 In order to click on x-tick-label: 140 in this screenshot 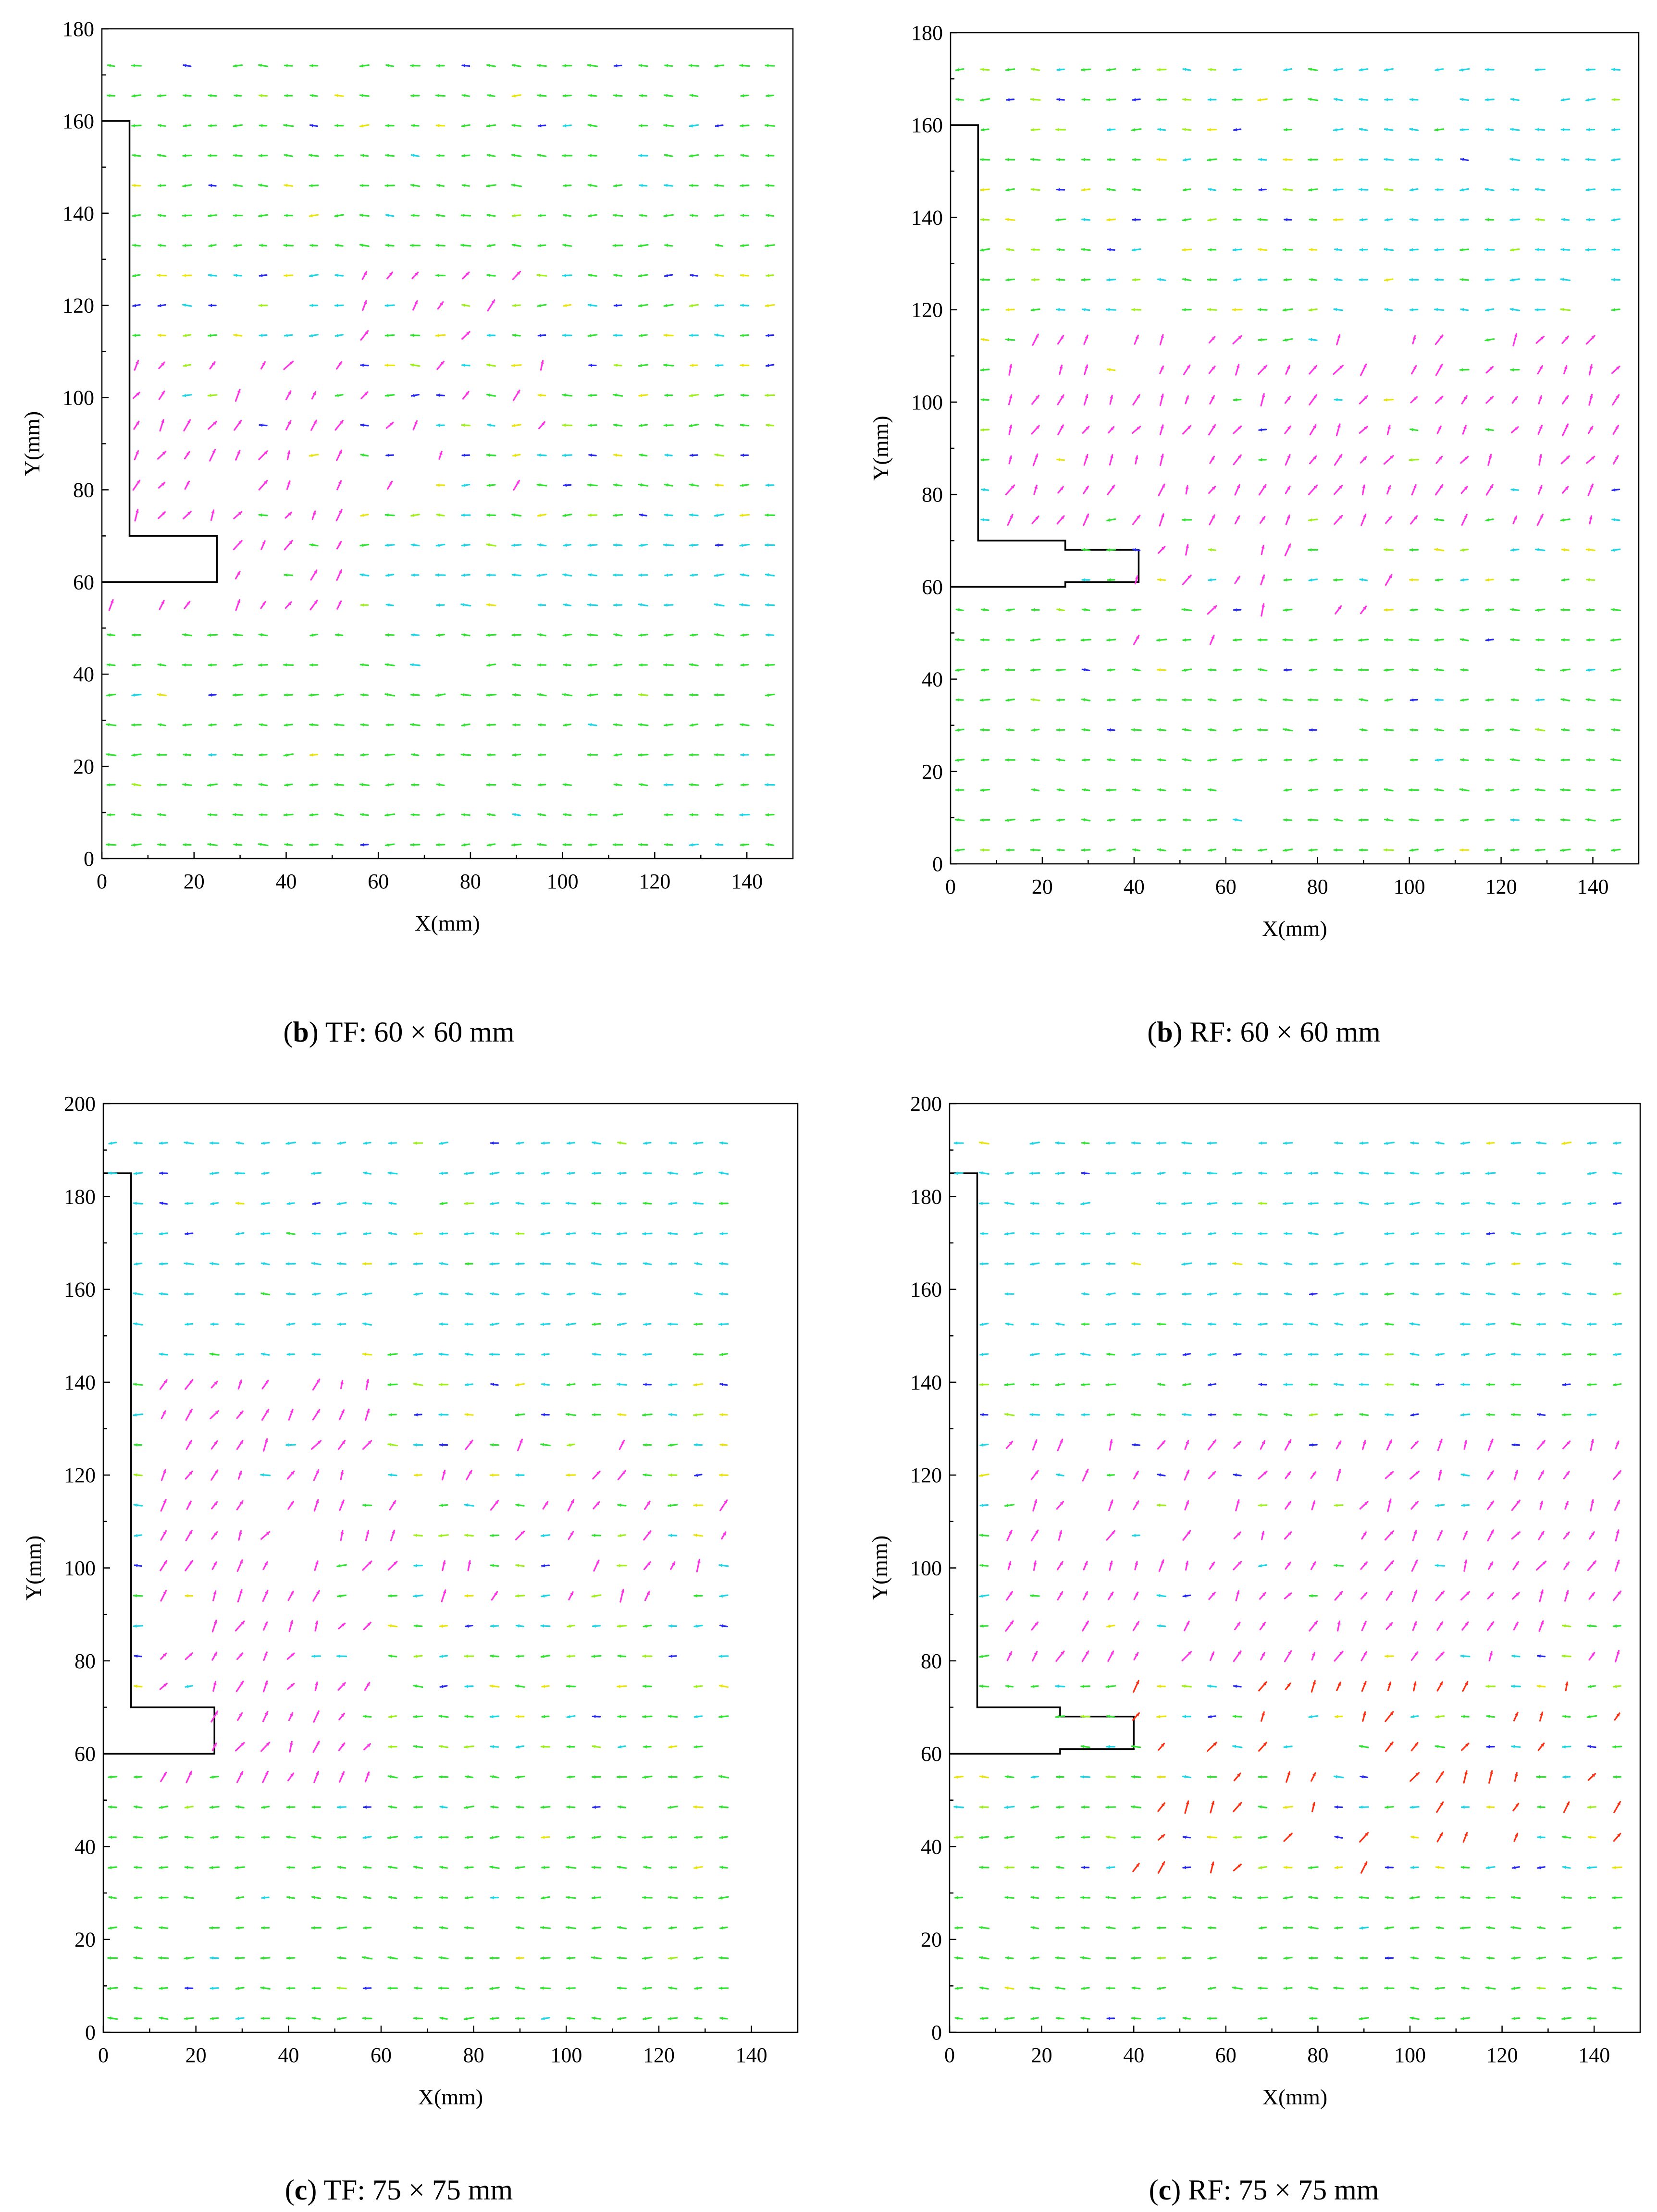, I will do `click(1594, 2055)`.